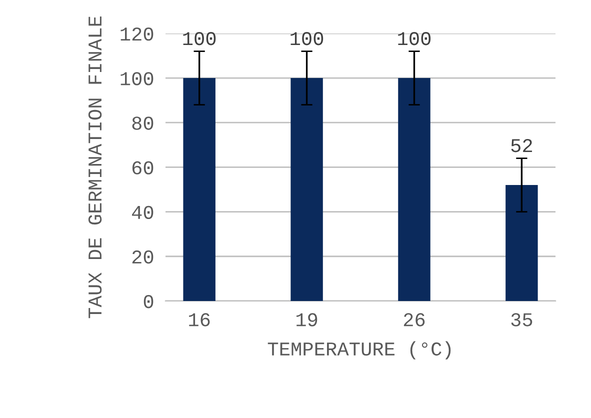  I want to click on y-tick-label: 80, so click(143, 123).